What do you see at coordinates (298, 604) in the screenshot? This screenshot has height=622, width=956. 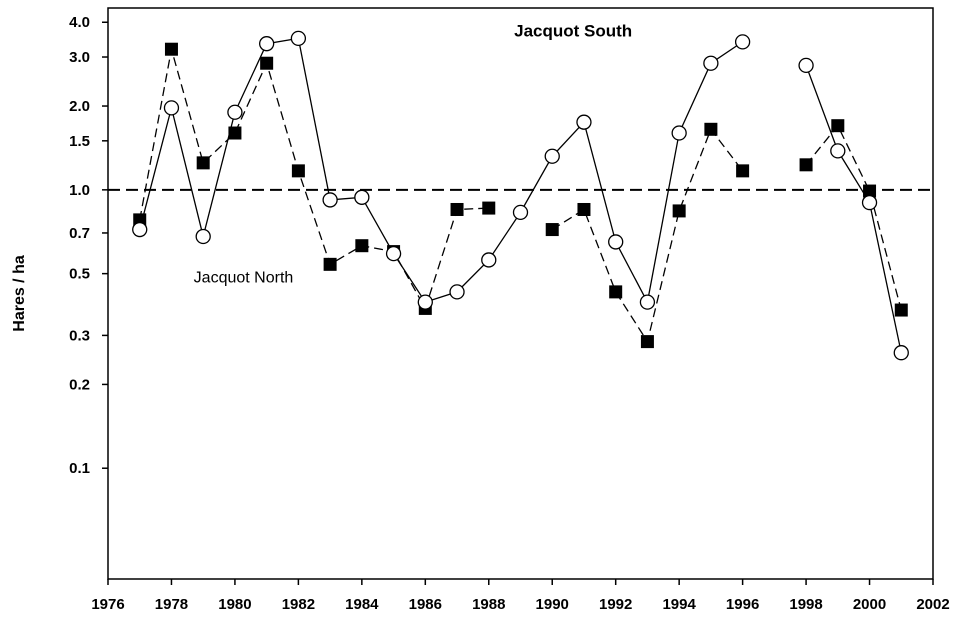 I see `x-tick-label: 1982` at bounding box center [298, 604].